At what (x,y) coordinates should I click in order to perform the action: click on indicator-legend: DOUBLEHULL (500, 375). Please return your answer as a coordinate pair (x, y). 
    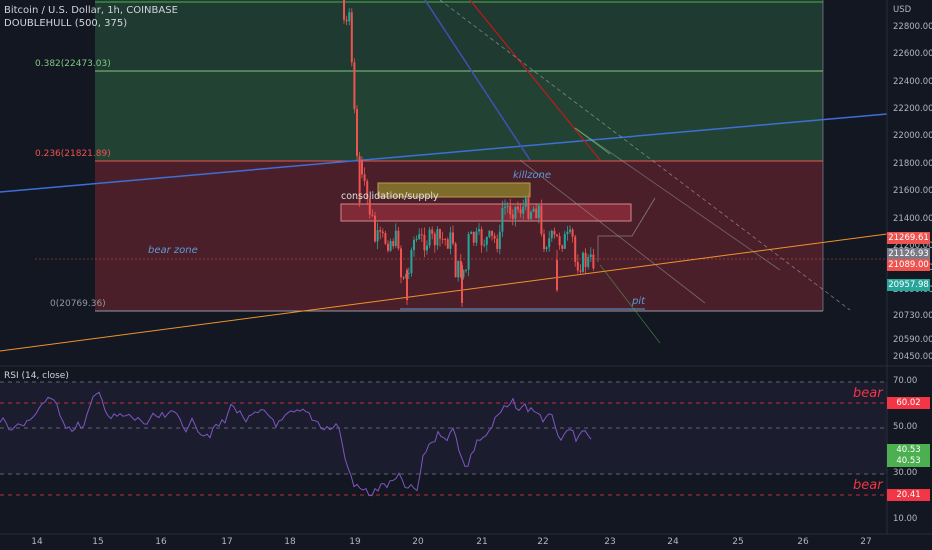
    Looking at the image, I should click on (66, 23).